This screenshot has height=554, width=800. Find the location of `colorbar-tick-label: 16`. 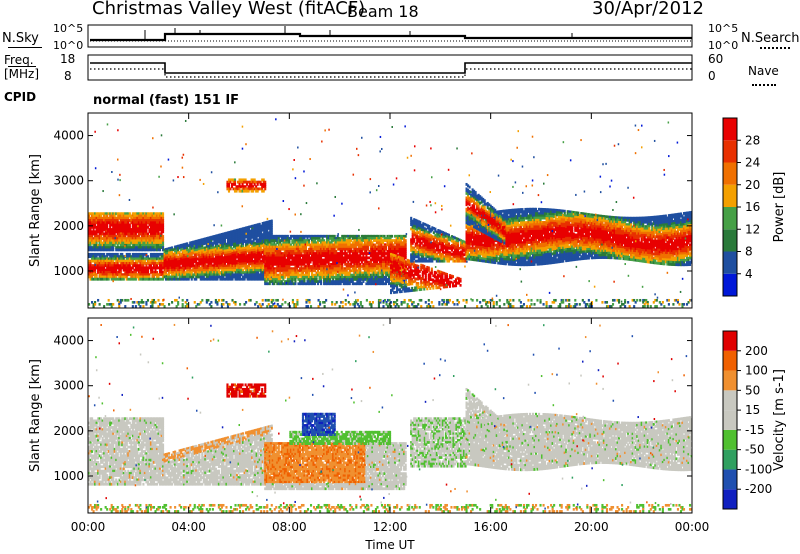

colorbar-tick-label: 16 is located at coordinates (752, 207).